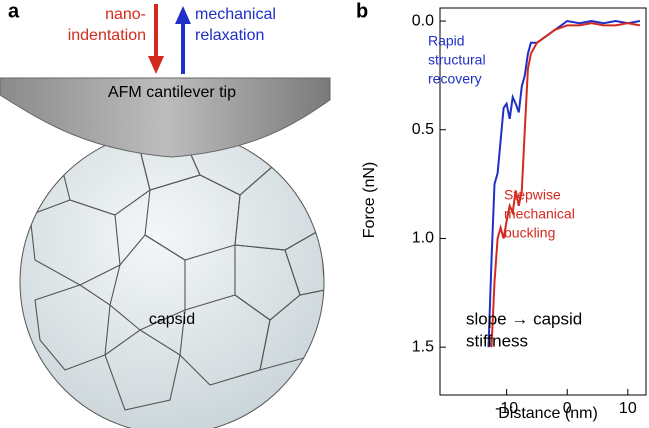 The width and height of the screenshot is (649, 428). Describe the element at coordinates (362, 11) in the screenshot. I see `panel-label: b` at that location.